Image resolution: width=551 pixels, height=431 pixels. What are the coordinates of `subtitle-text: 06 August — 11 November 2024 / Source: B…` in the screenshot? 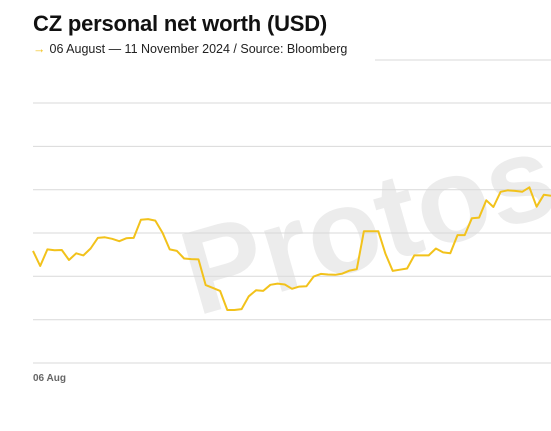 It's located at (198, 49).